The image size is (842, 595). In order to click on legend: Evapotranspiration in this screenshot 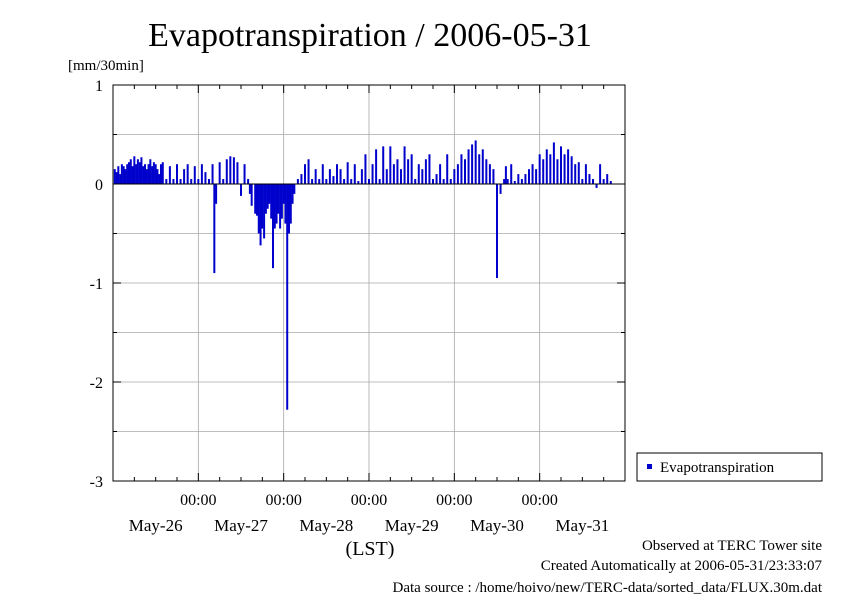, I will do `click(729, 467)`.